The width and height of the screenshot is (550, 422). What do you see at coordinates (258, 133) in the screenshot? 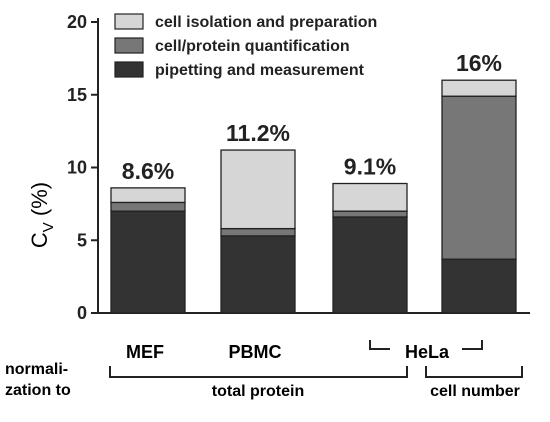
I see `total-label: 11.2%` at bounding box center [258, 133].